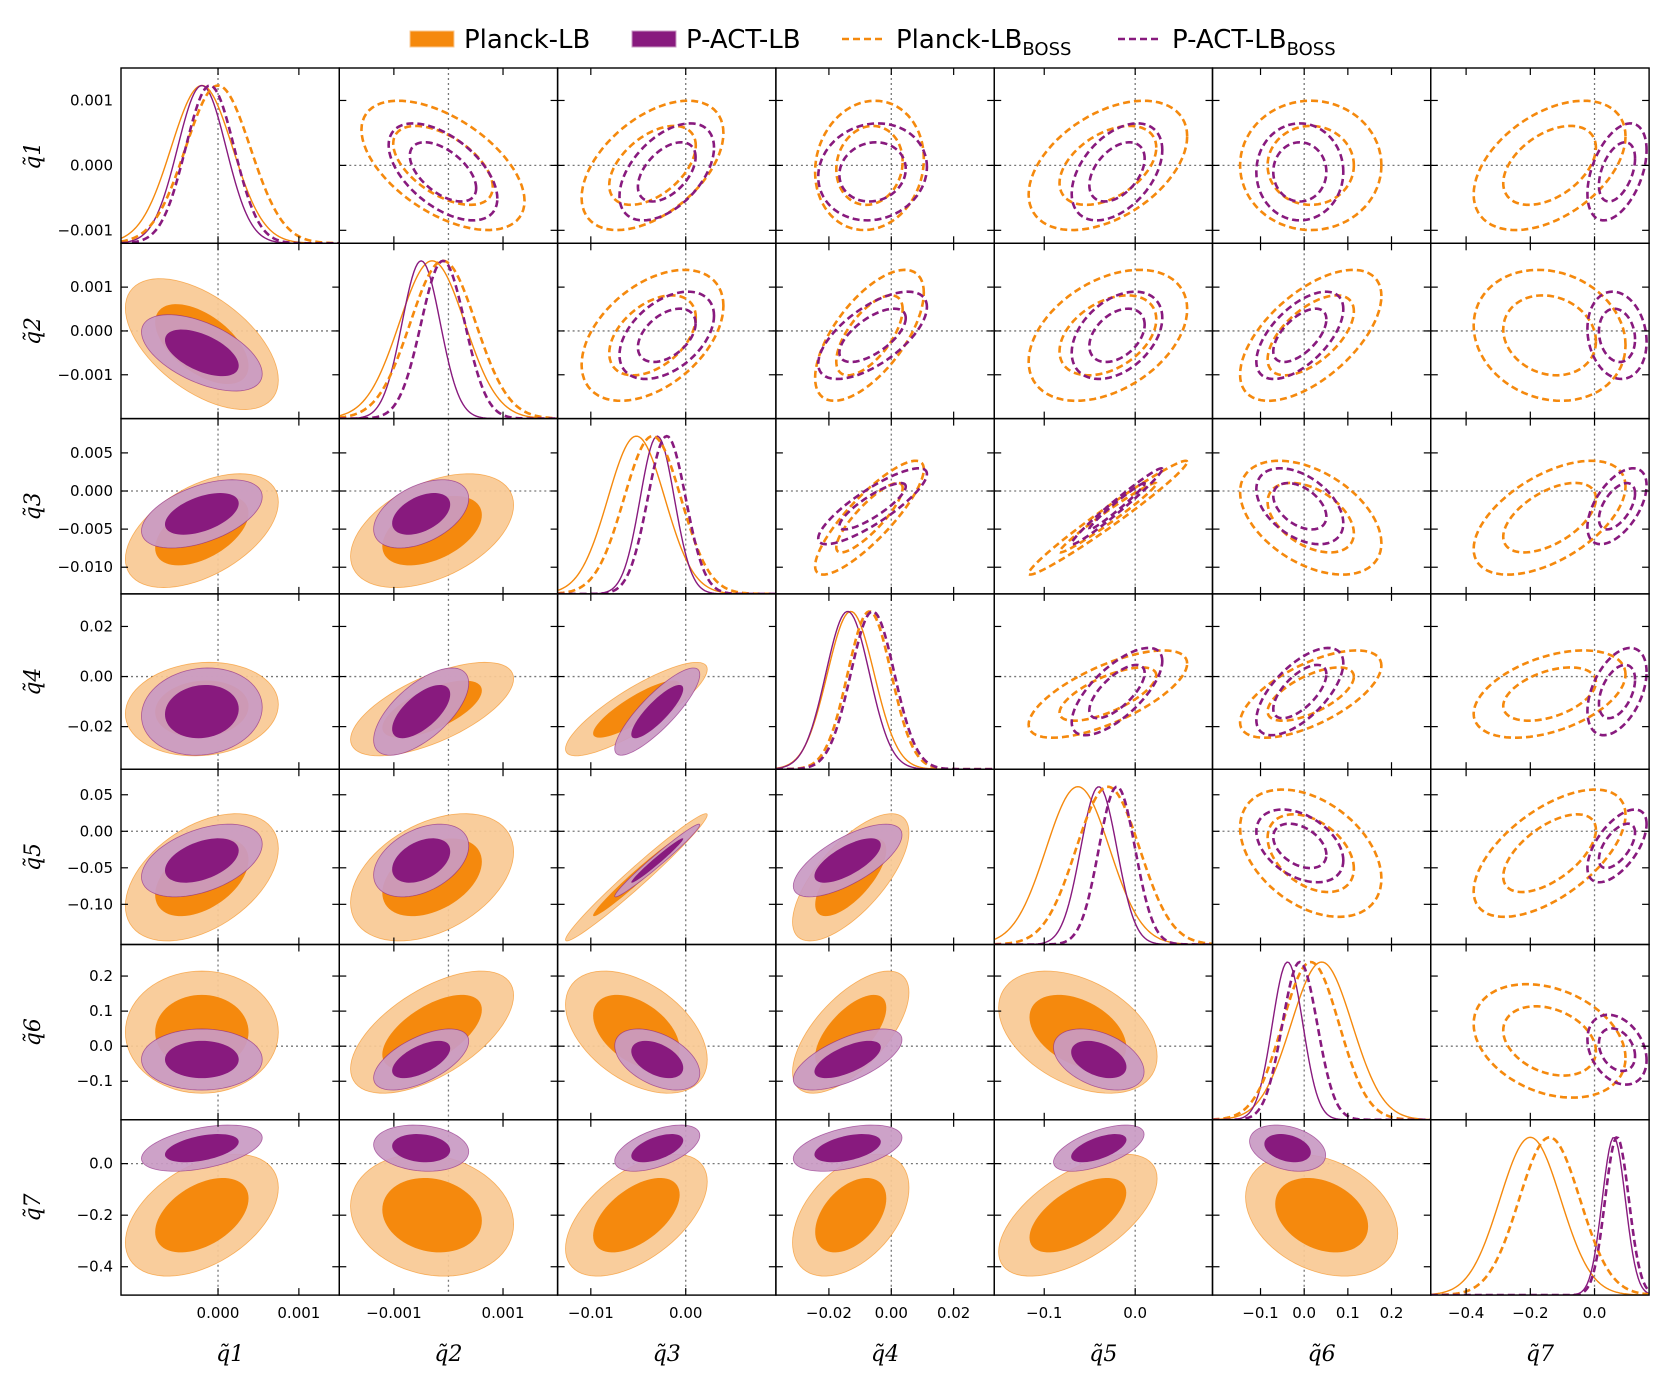 Image resolution: width=1661 pixels, height=1377 pixels. What do you see at coordinates (1260, 1313) in the screenshot?
I see `x-tick-label: −0.1` at bounding box center [1260, 1313].